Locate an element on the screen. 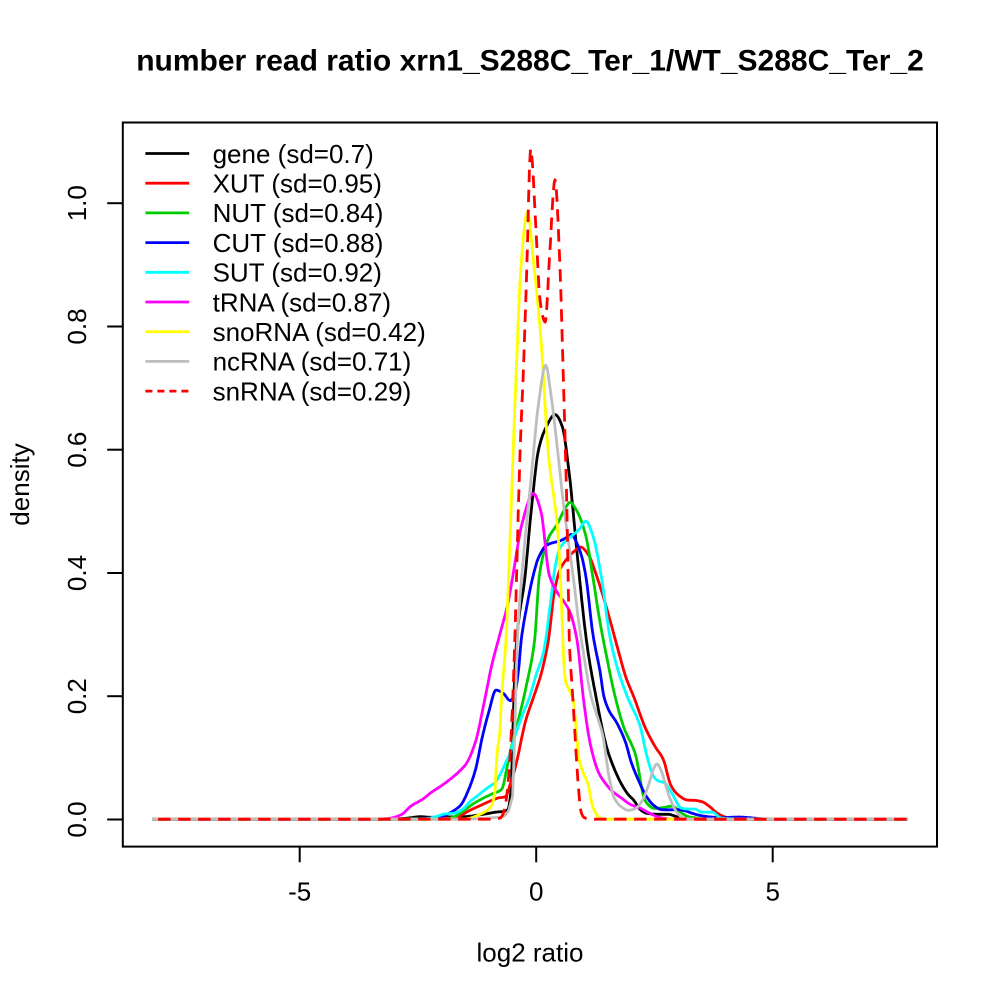  svg-text: XUT (sd=0.95) is located at coordinates (297, 184).